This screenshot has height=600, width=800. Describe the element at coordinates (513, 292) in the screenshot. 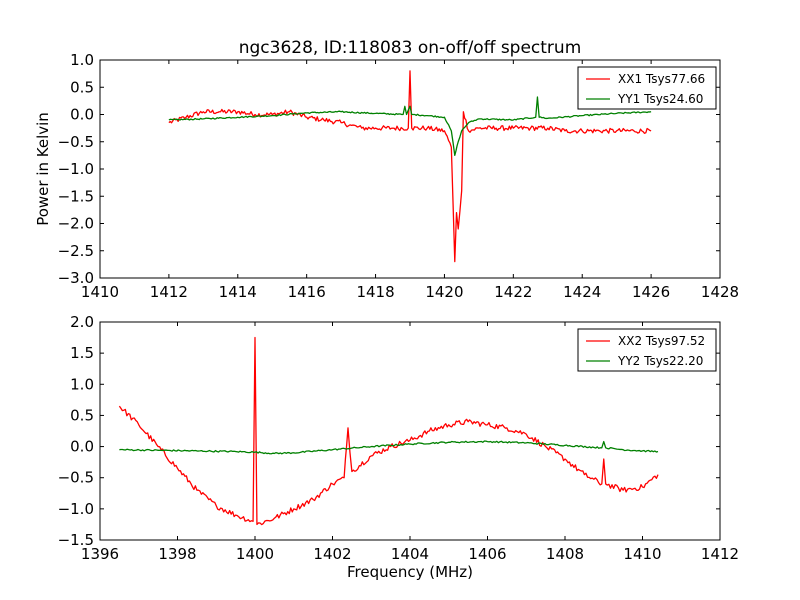

I see `x-tick-label: 1422` at that location.